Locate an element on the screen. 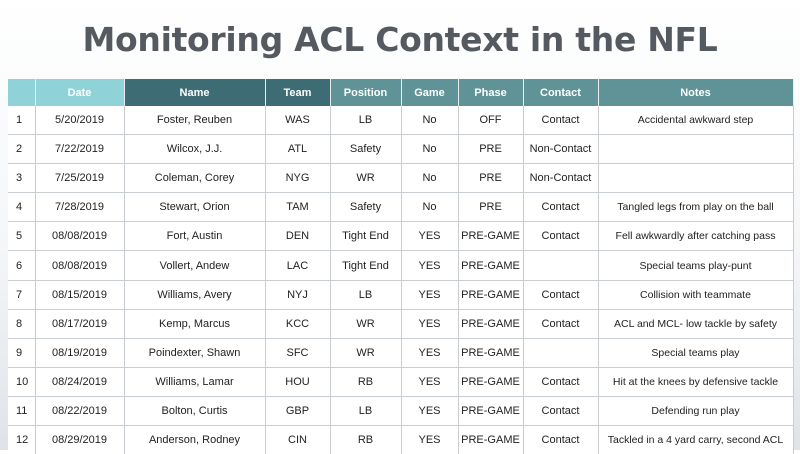 Image resolution: width=800 pixels, height=454 pixels. row-index: 1 is located at coordinates (22, 121).